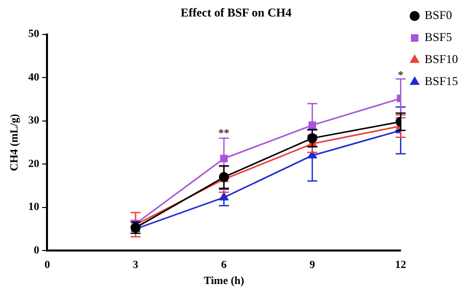 The height and width of the screenshot is (290, 474). I want to click on y-tick-label: 20, so click(34, 164).